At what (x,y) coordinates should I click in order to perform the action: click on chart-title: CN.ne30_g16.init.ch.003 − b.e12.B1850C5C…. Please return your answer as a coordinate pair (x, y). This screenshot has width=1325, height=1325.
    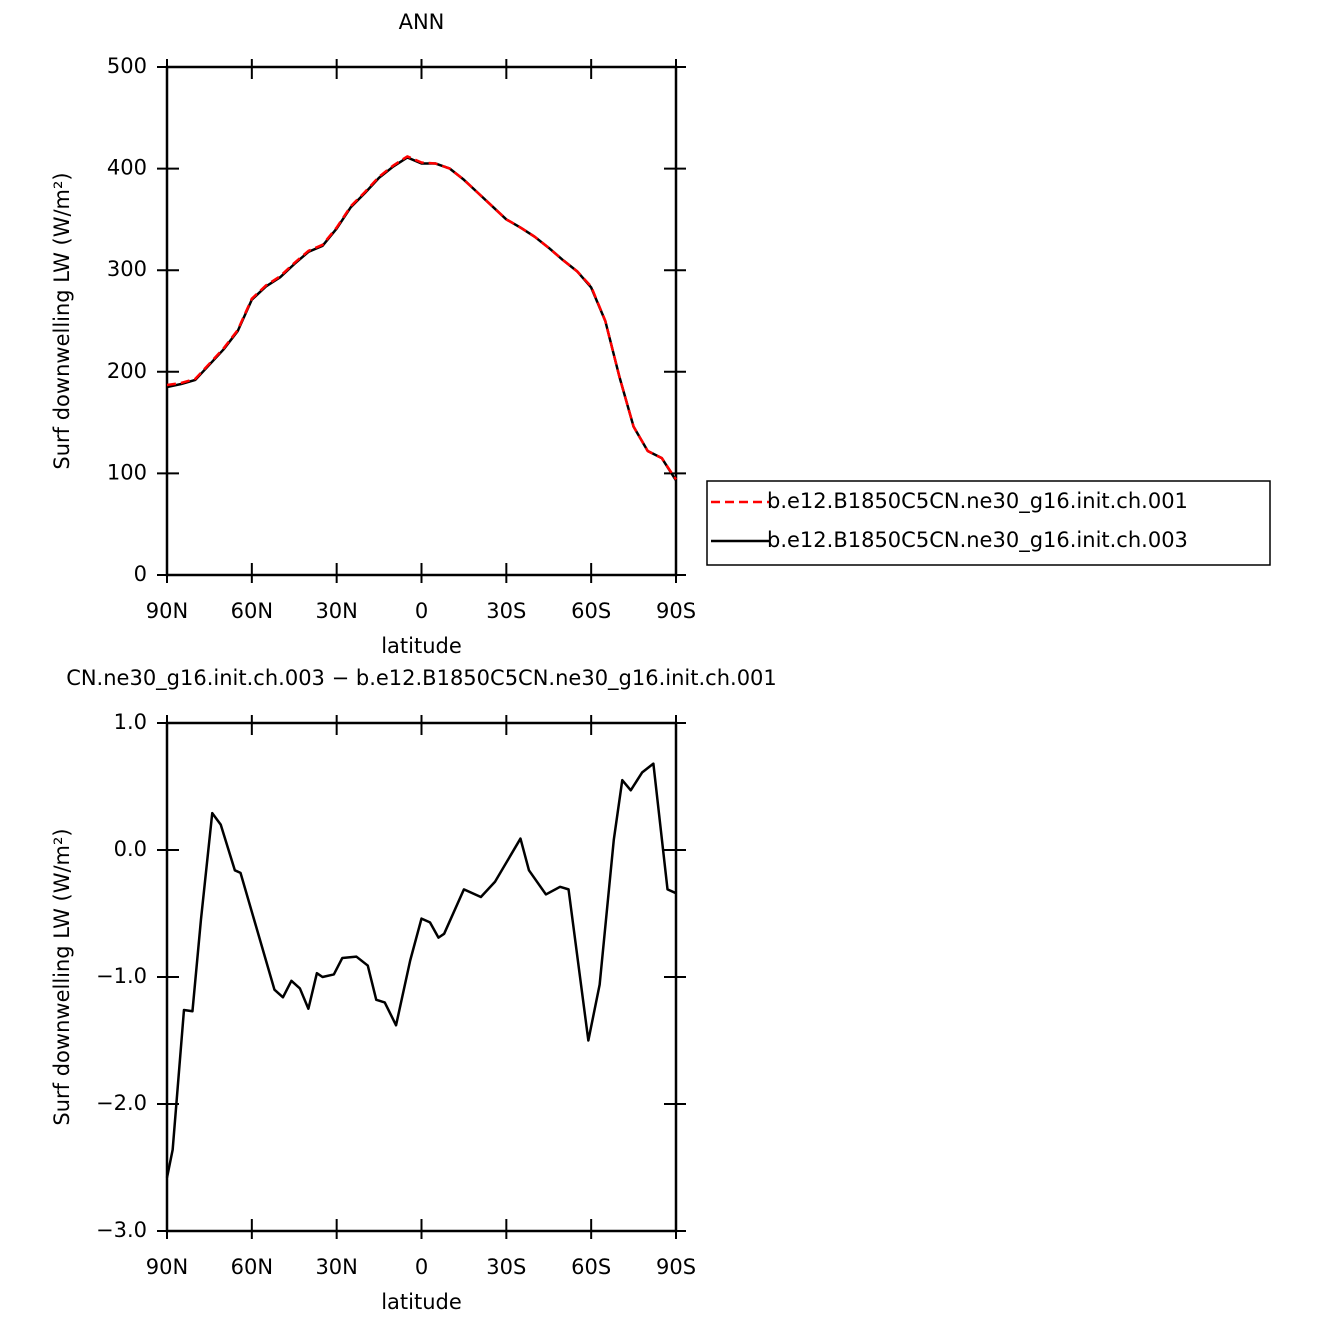
    Looking at the image, I should click on (421, 678).